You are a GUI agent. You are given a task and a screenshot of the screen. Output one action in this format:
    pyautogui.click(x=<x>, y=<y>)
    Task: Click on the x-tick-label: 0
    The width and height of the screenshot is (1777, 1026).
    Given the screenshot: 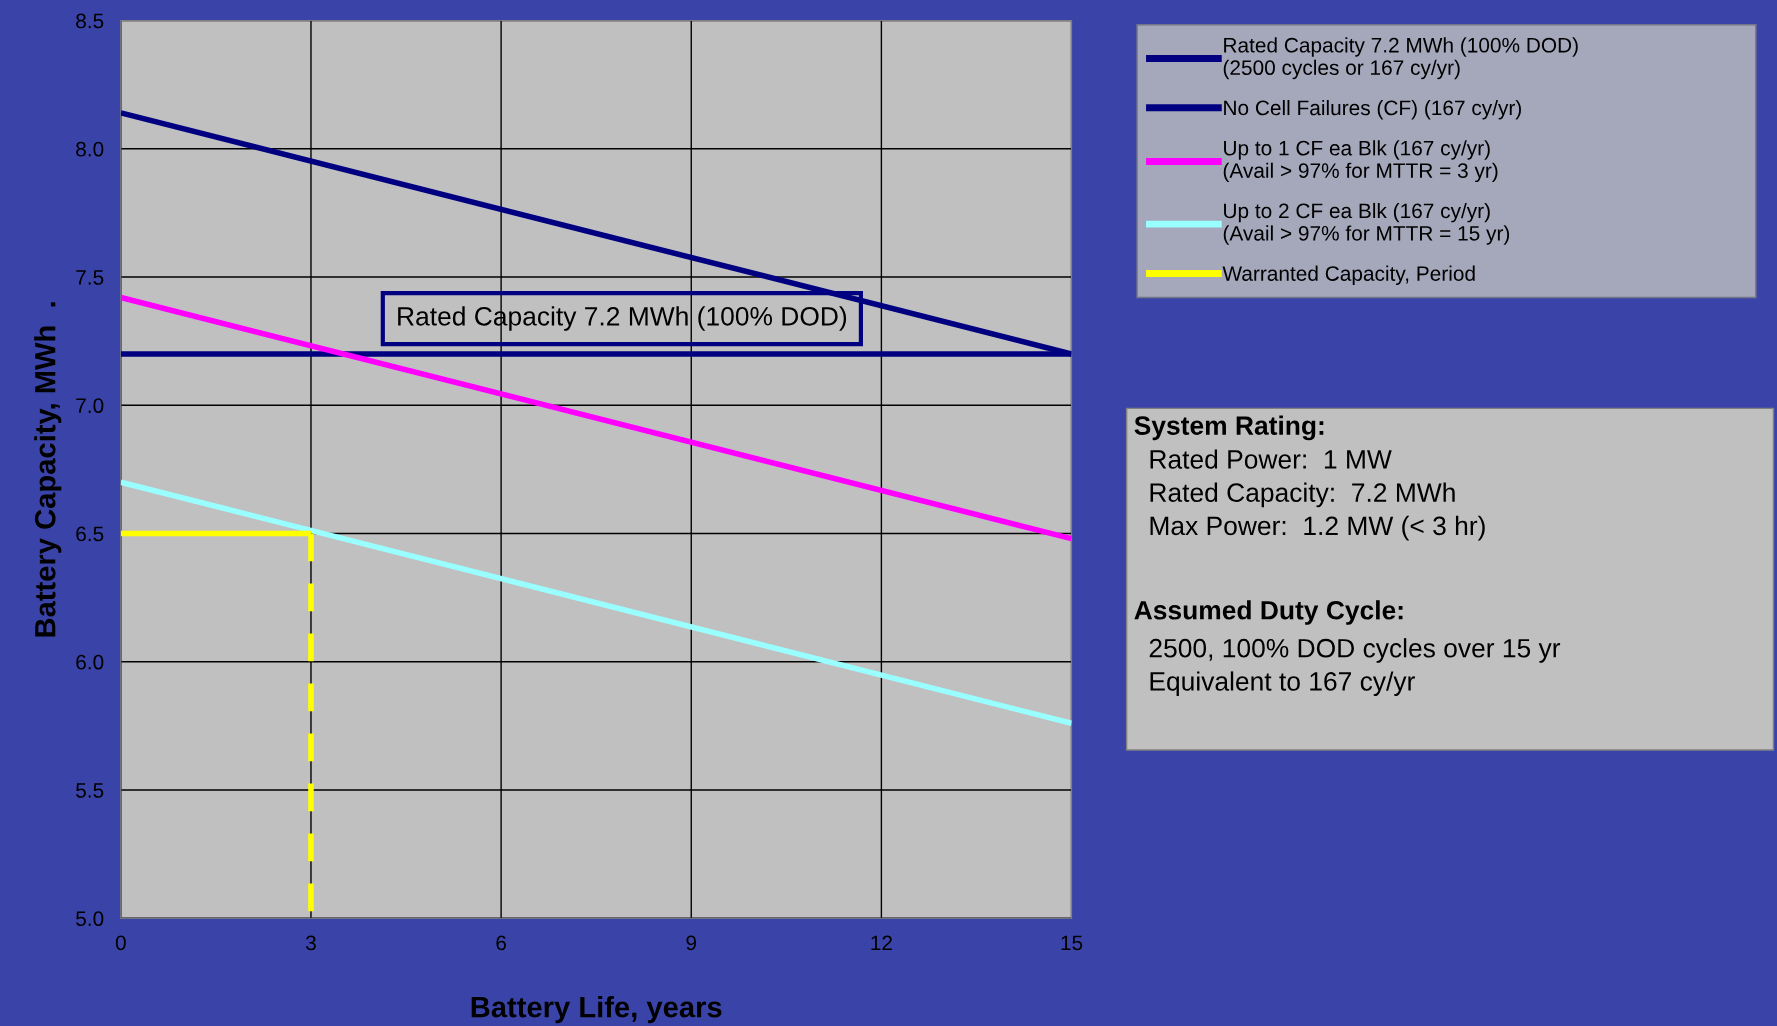 What is the action you would take?
    pyautogui.click(x=120, y=943)
    